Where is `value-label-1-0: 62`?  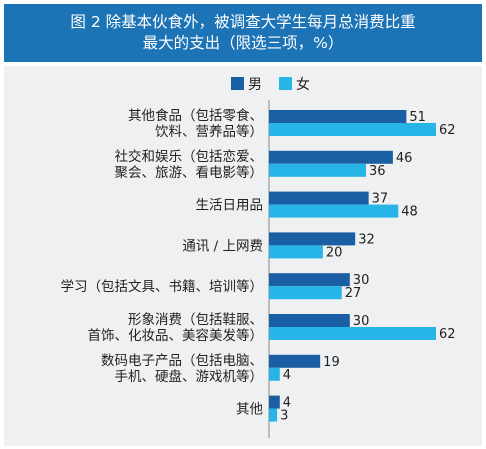 value-label-1-0: 62 is located at coordinates (447, 130).